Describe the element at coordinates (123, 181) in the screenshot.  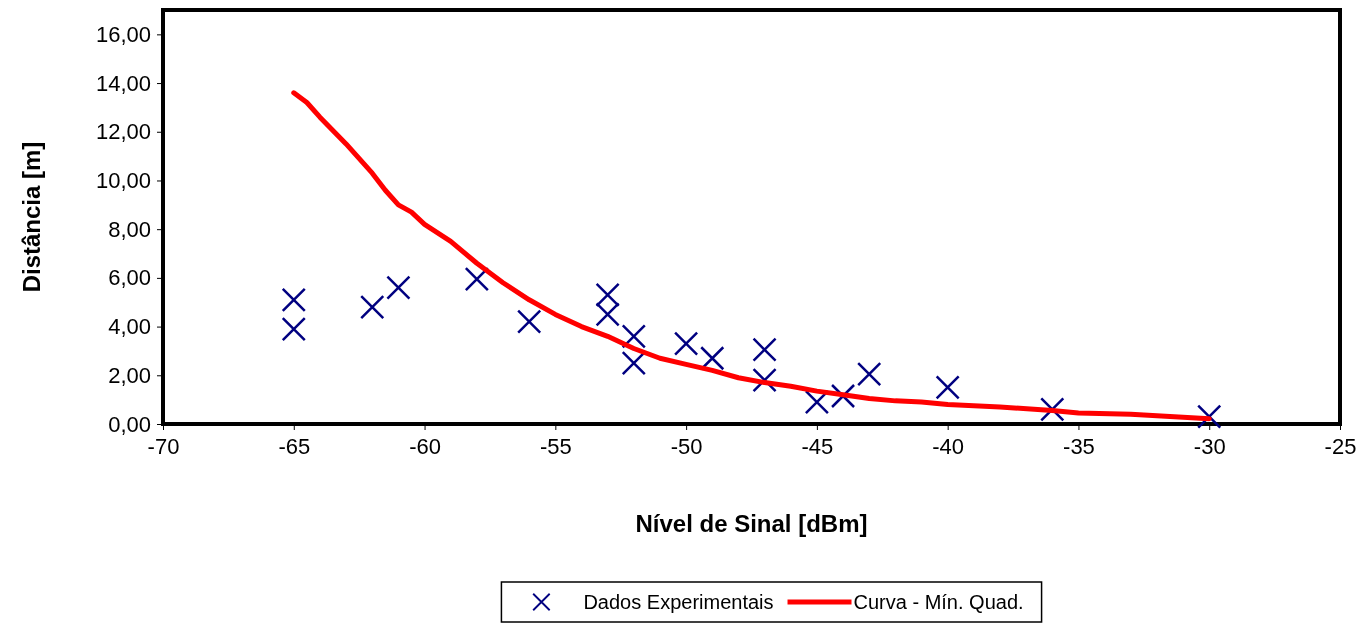
I see `y-tick-label: 10,00` at that location.